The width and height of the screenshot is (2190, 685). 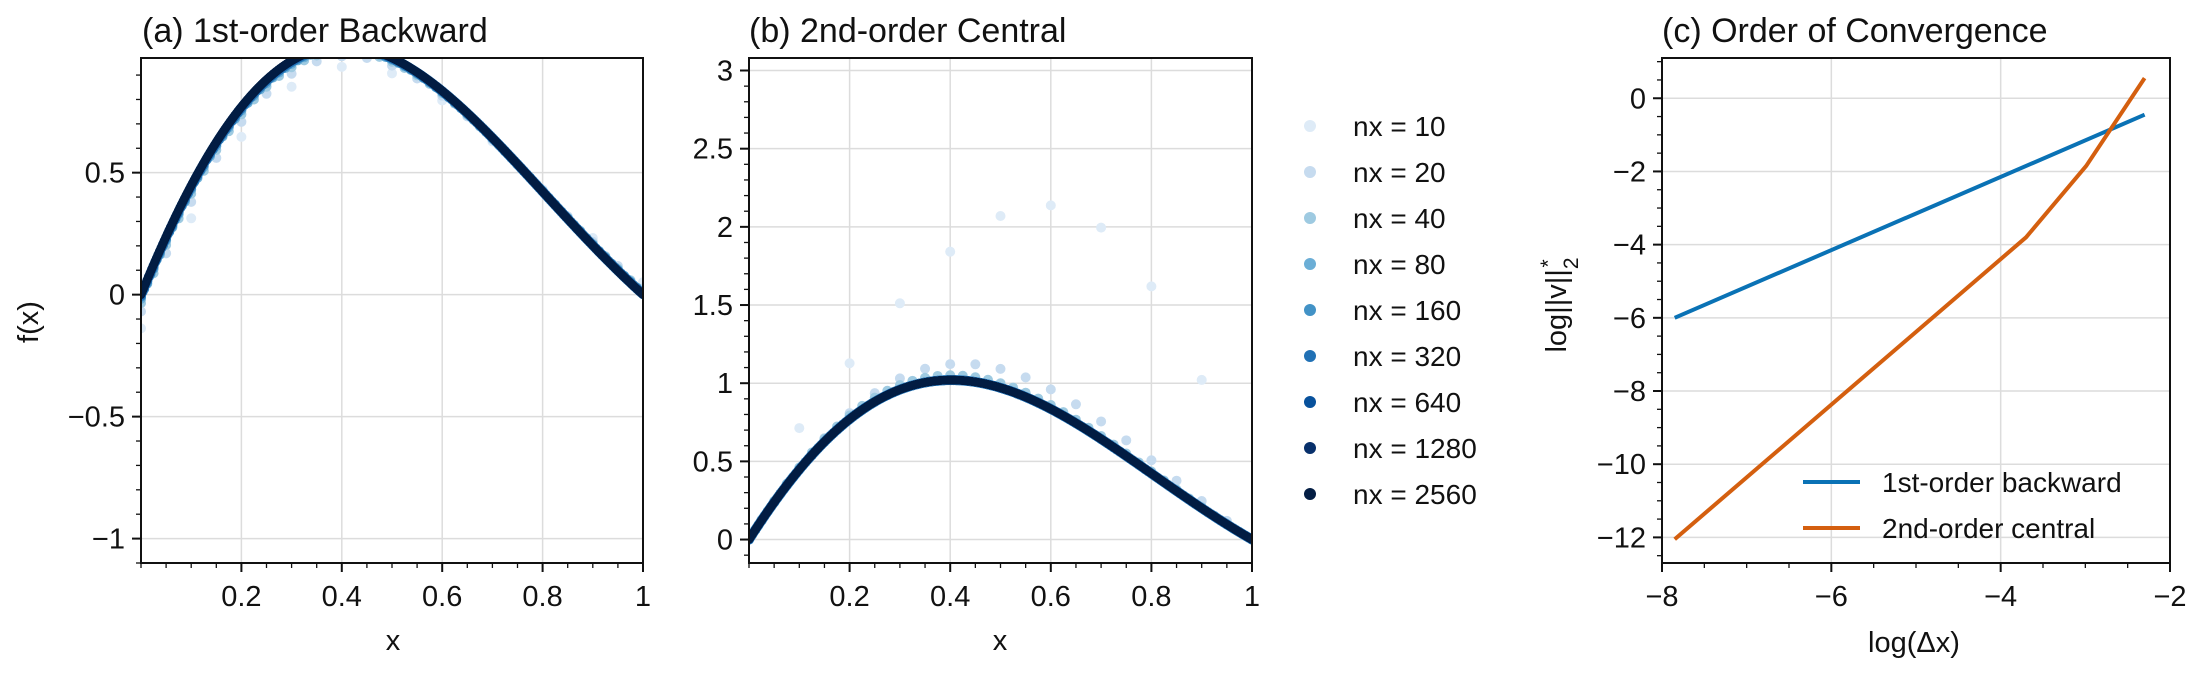 I want to click on panel-a-plot-area, so click(x=392, y=187).